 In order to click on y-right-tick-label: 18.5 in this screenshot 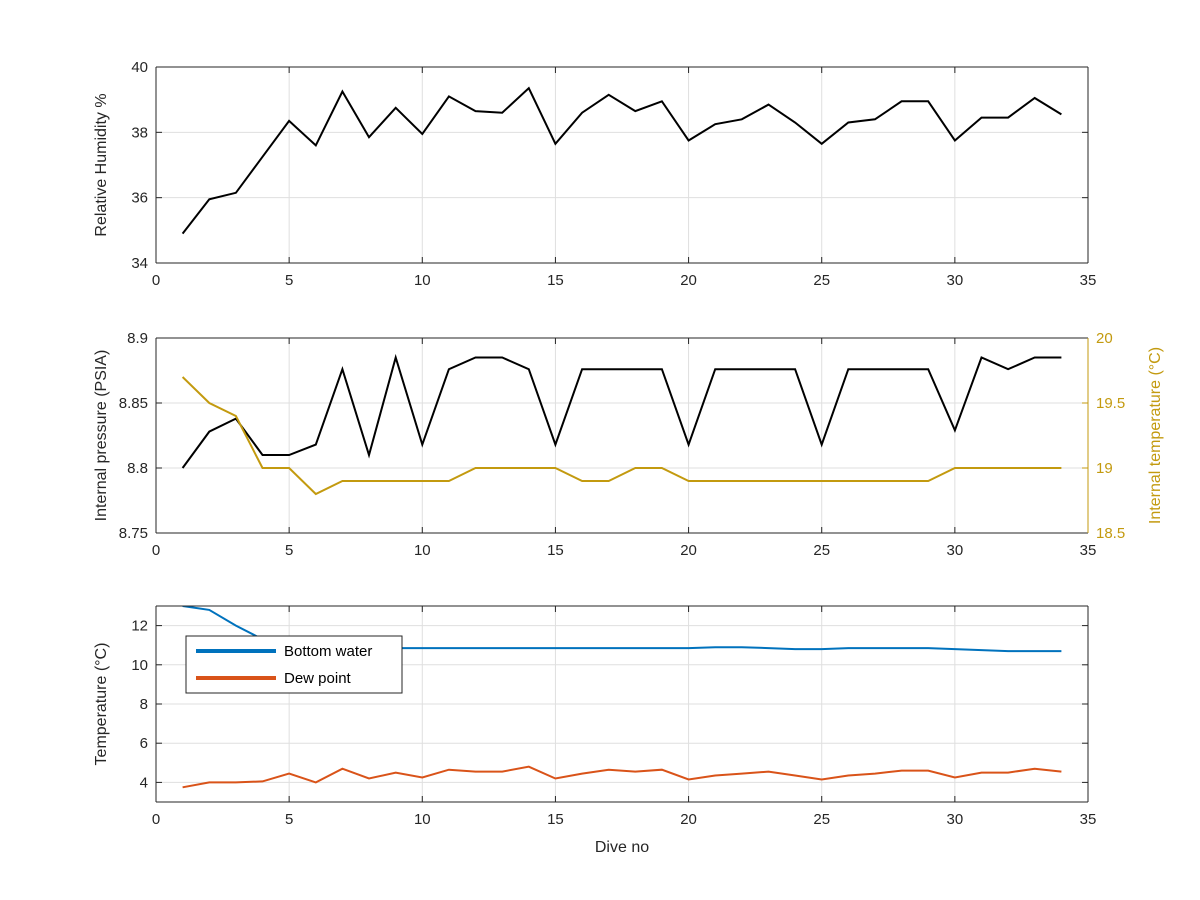, I will do `click(1110, 533)`.